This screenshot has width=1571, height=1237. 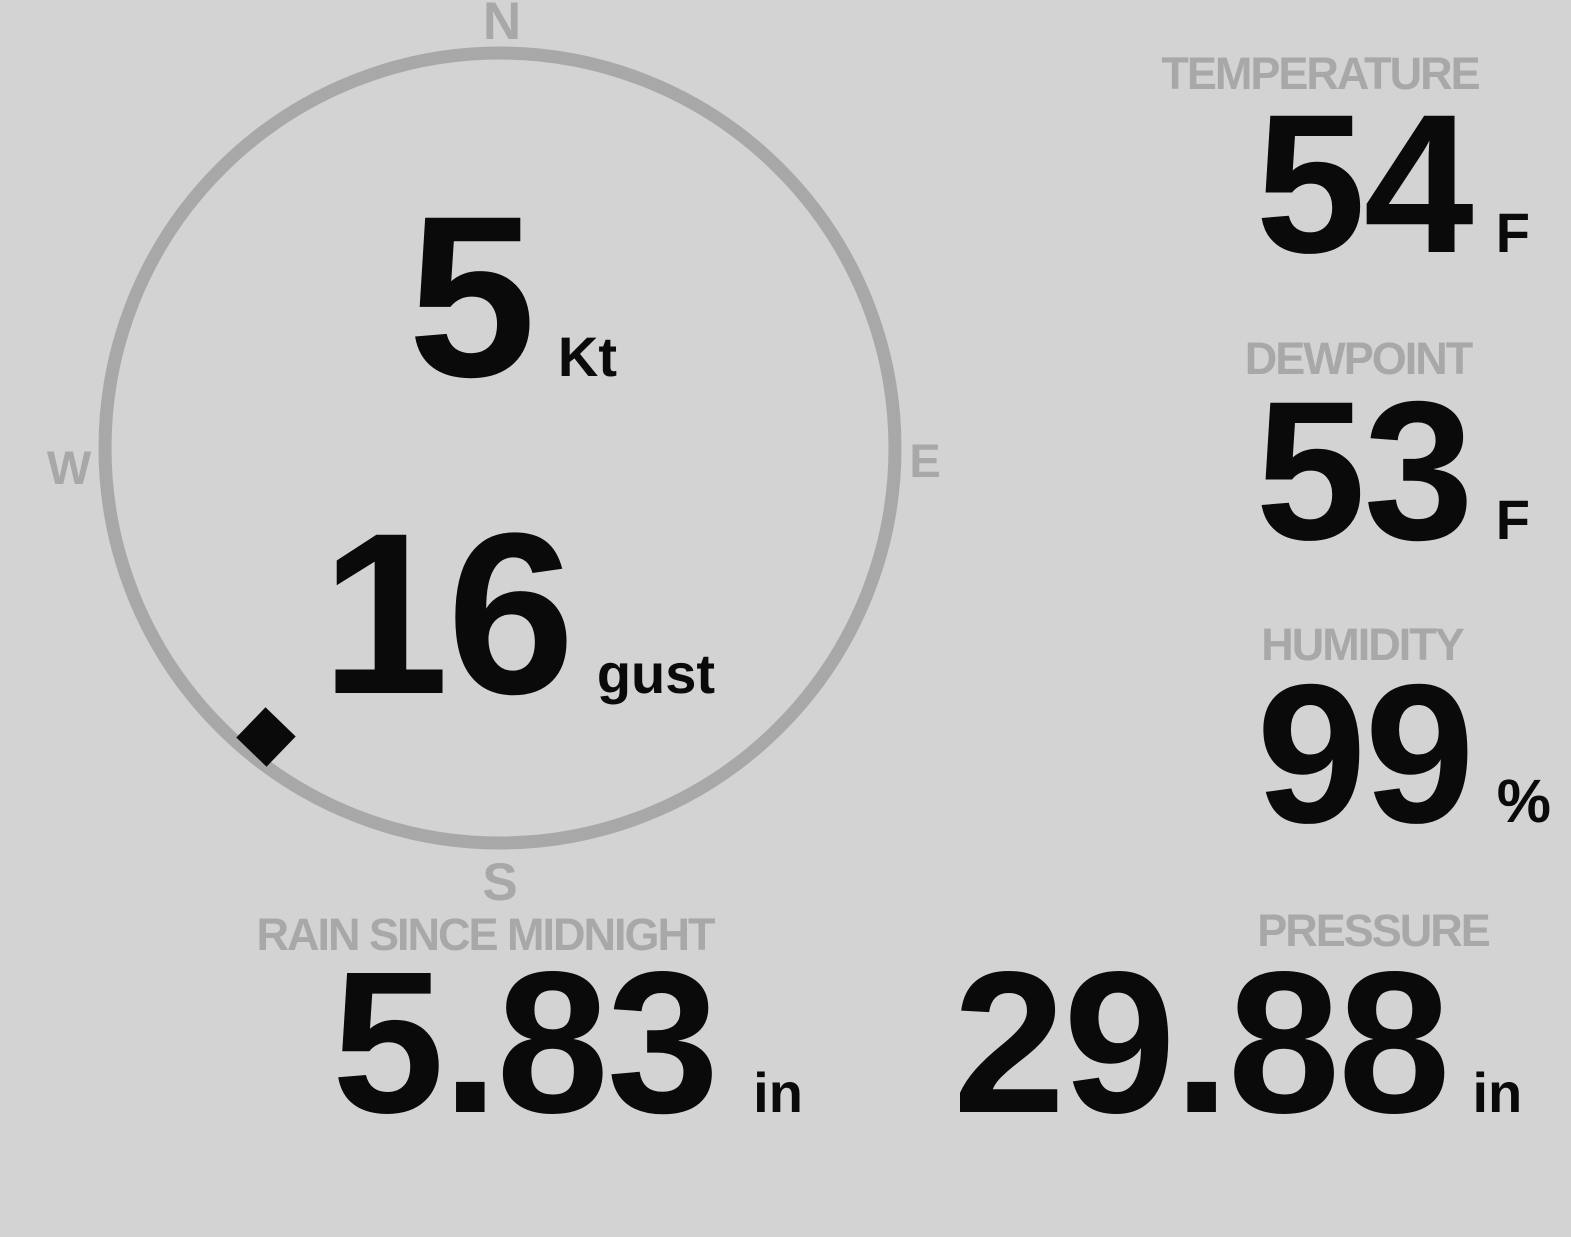 I want to click on compass-cardinal-north: N, so click(x=502, y=25).